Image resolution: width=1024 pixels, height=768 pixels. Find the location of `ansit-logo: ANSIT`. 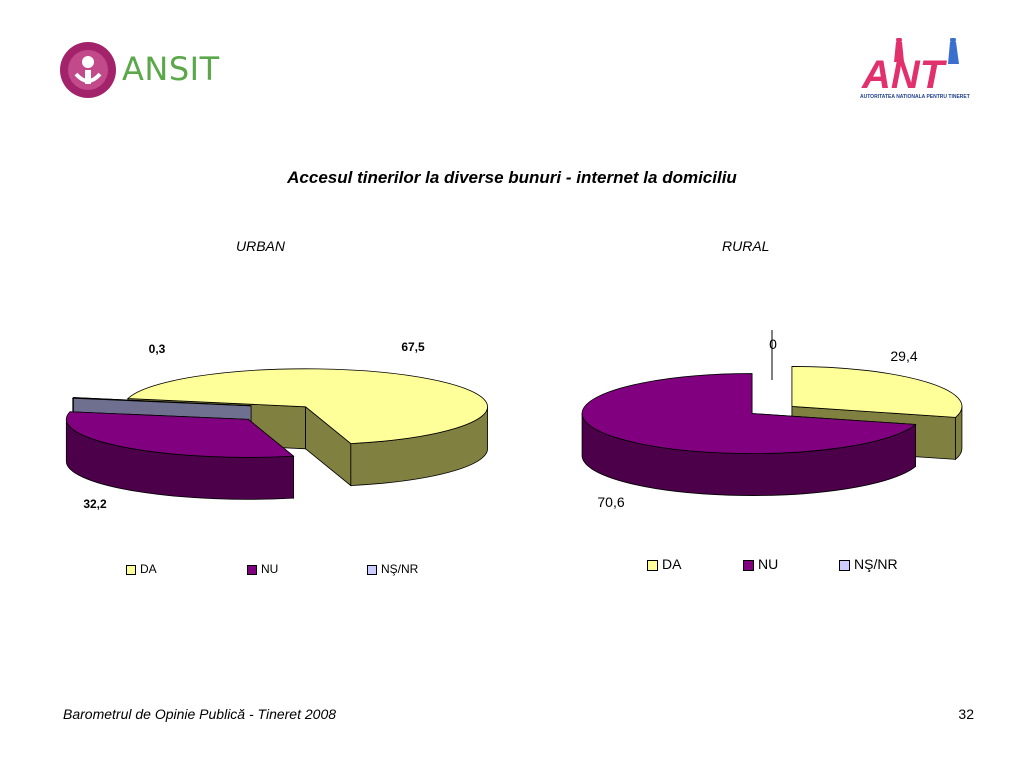

ansit-logo: ANSIT is located at coordinates (143, 70).